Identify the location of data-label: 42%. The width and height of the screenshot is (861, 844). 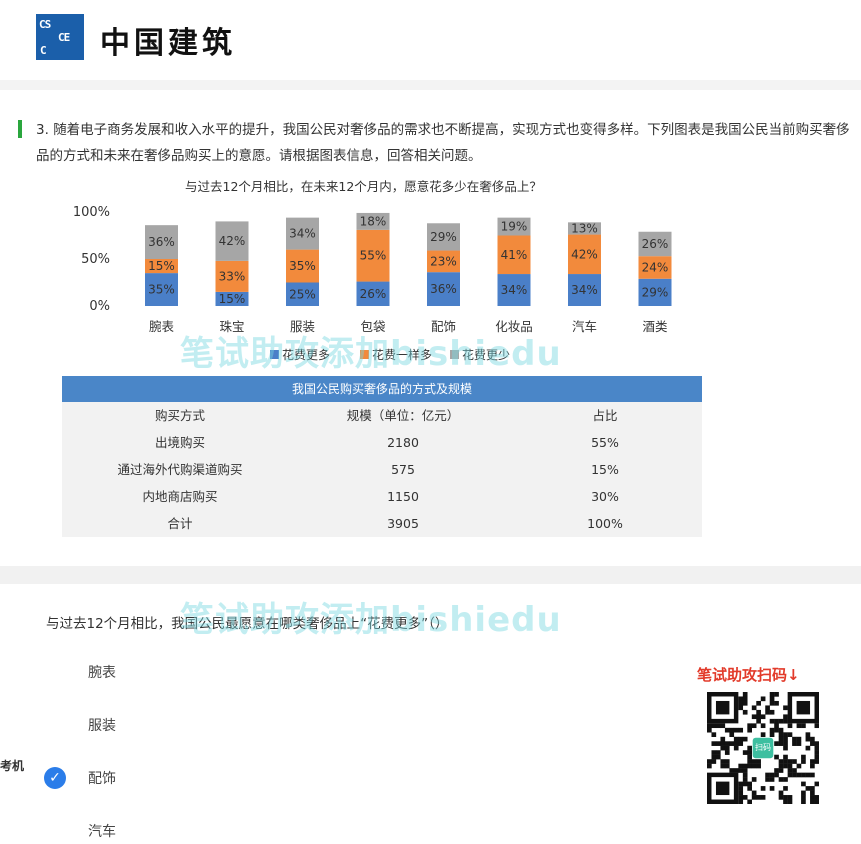
(584, 254).